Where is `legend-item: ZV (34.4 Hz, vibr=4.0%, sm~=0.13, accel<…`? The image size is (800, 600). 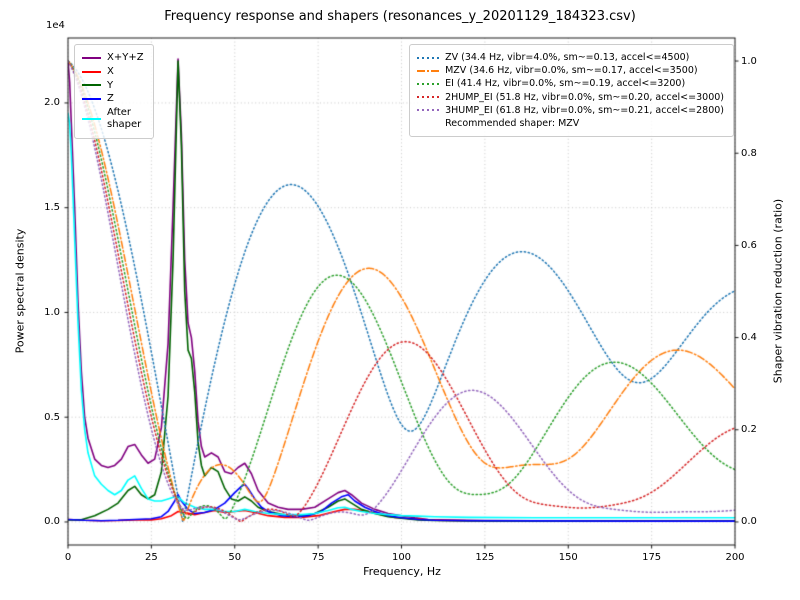 legend-item: ZV (34.4 Hz, vibr=4.0%, sm~=0.13, accel<… is located at coordinates (570, 57).